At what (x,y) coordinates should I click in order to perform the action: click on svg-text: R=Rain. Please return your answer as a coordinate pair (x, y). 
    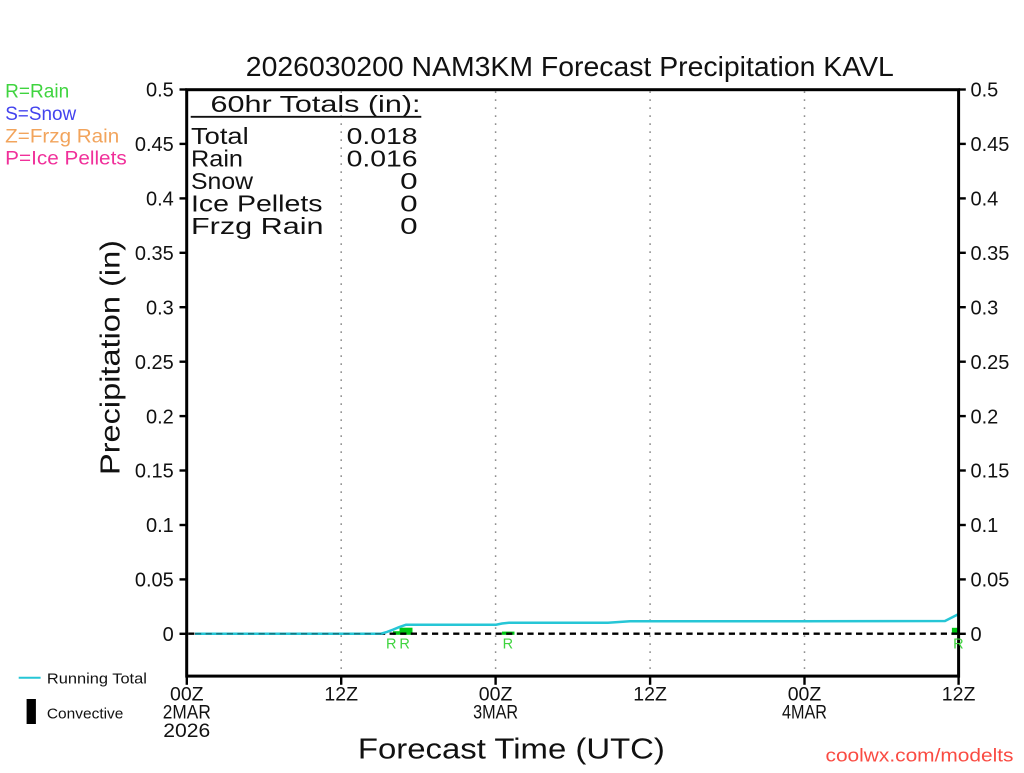
    Looking at the image, I should click on (37, 92).